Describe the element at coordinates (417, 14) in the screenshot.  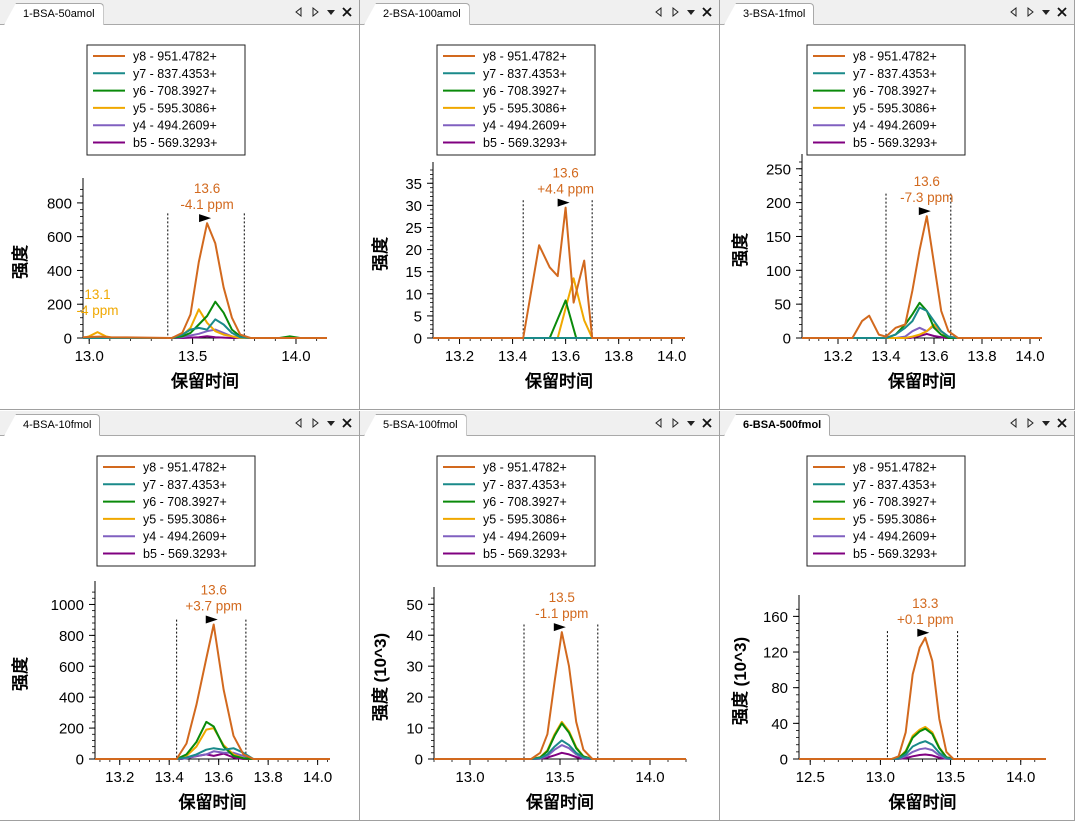
I see `panel-tab: 2-BSA-100amol` at that location.